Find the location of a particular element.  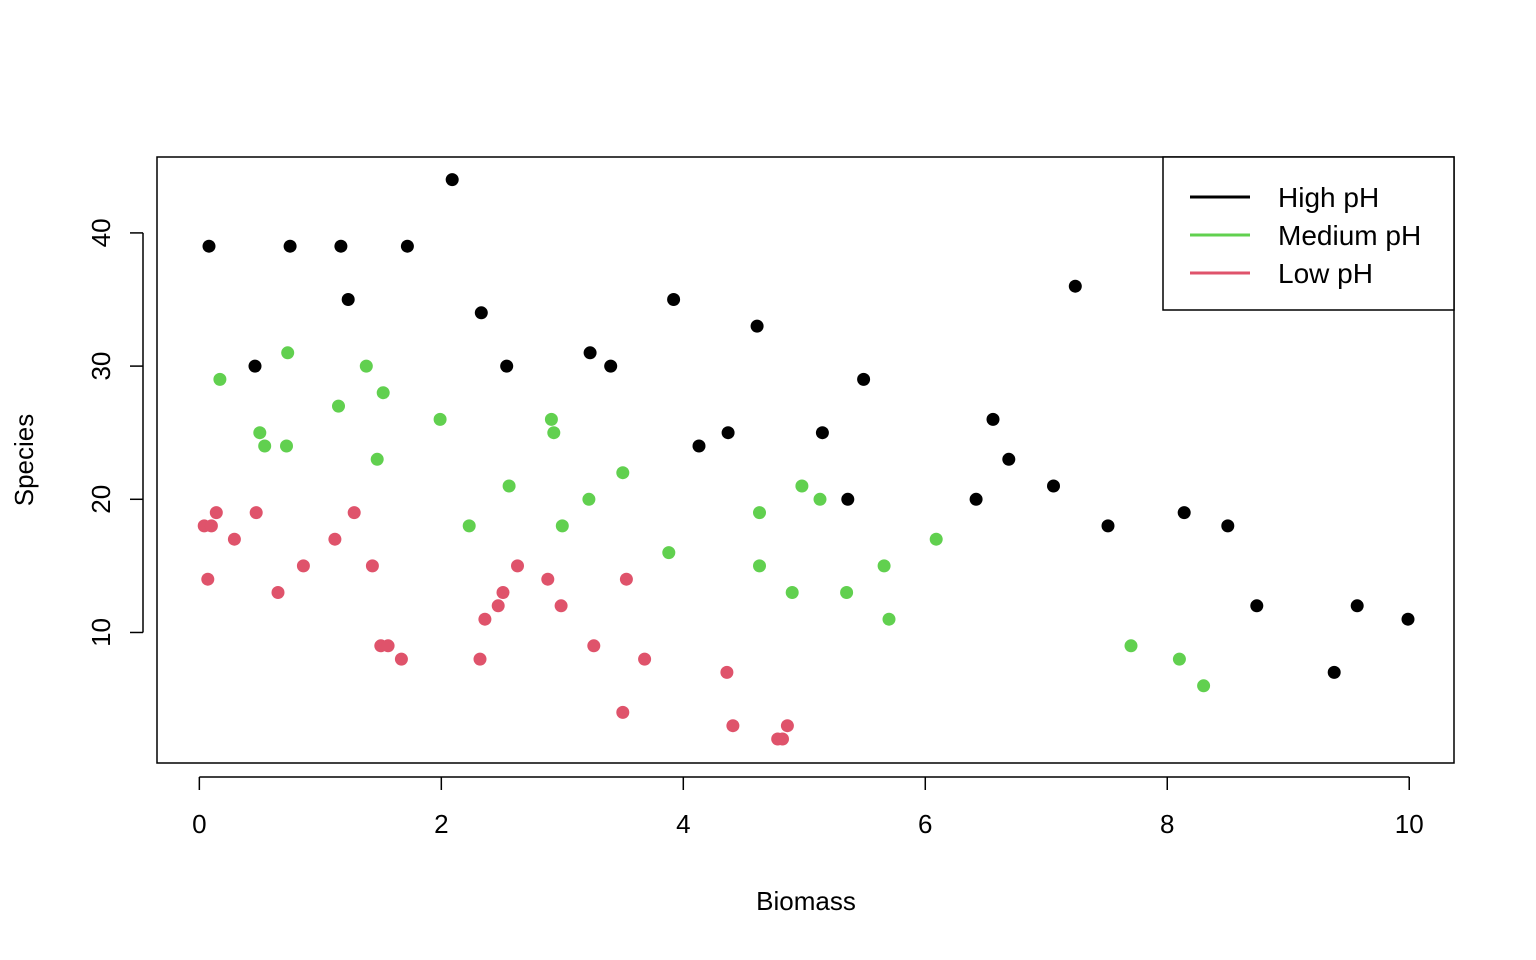

legend-label-medium-ph: Medium pH is located at coordinates (1349, 235).